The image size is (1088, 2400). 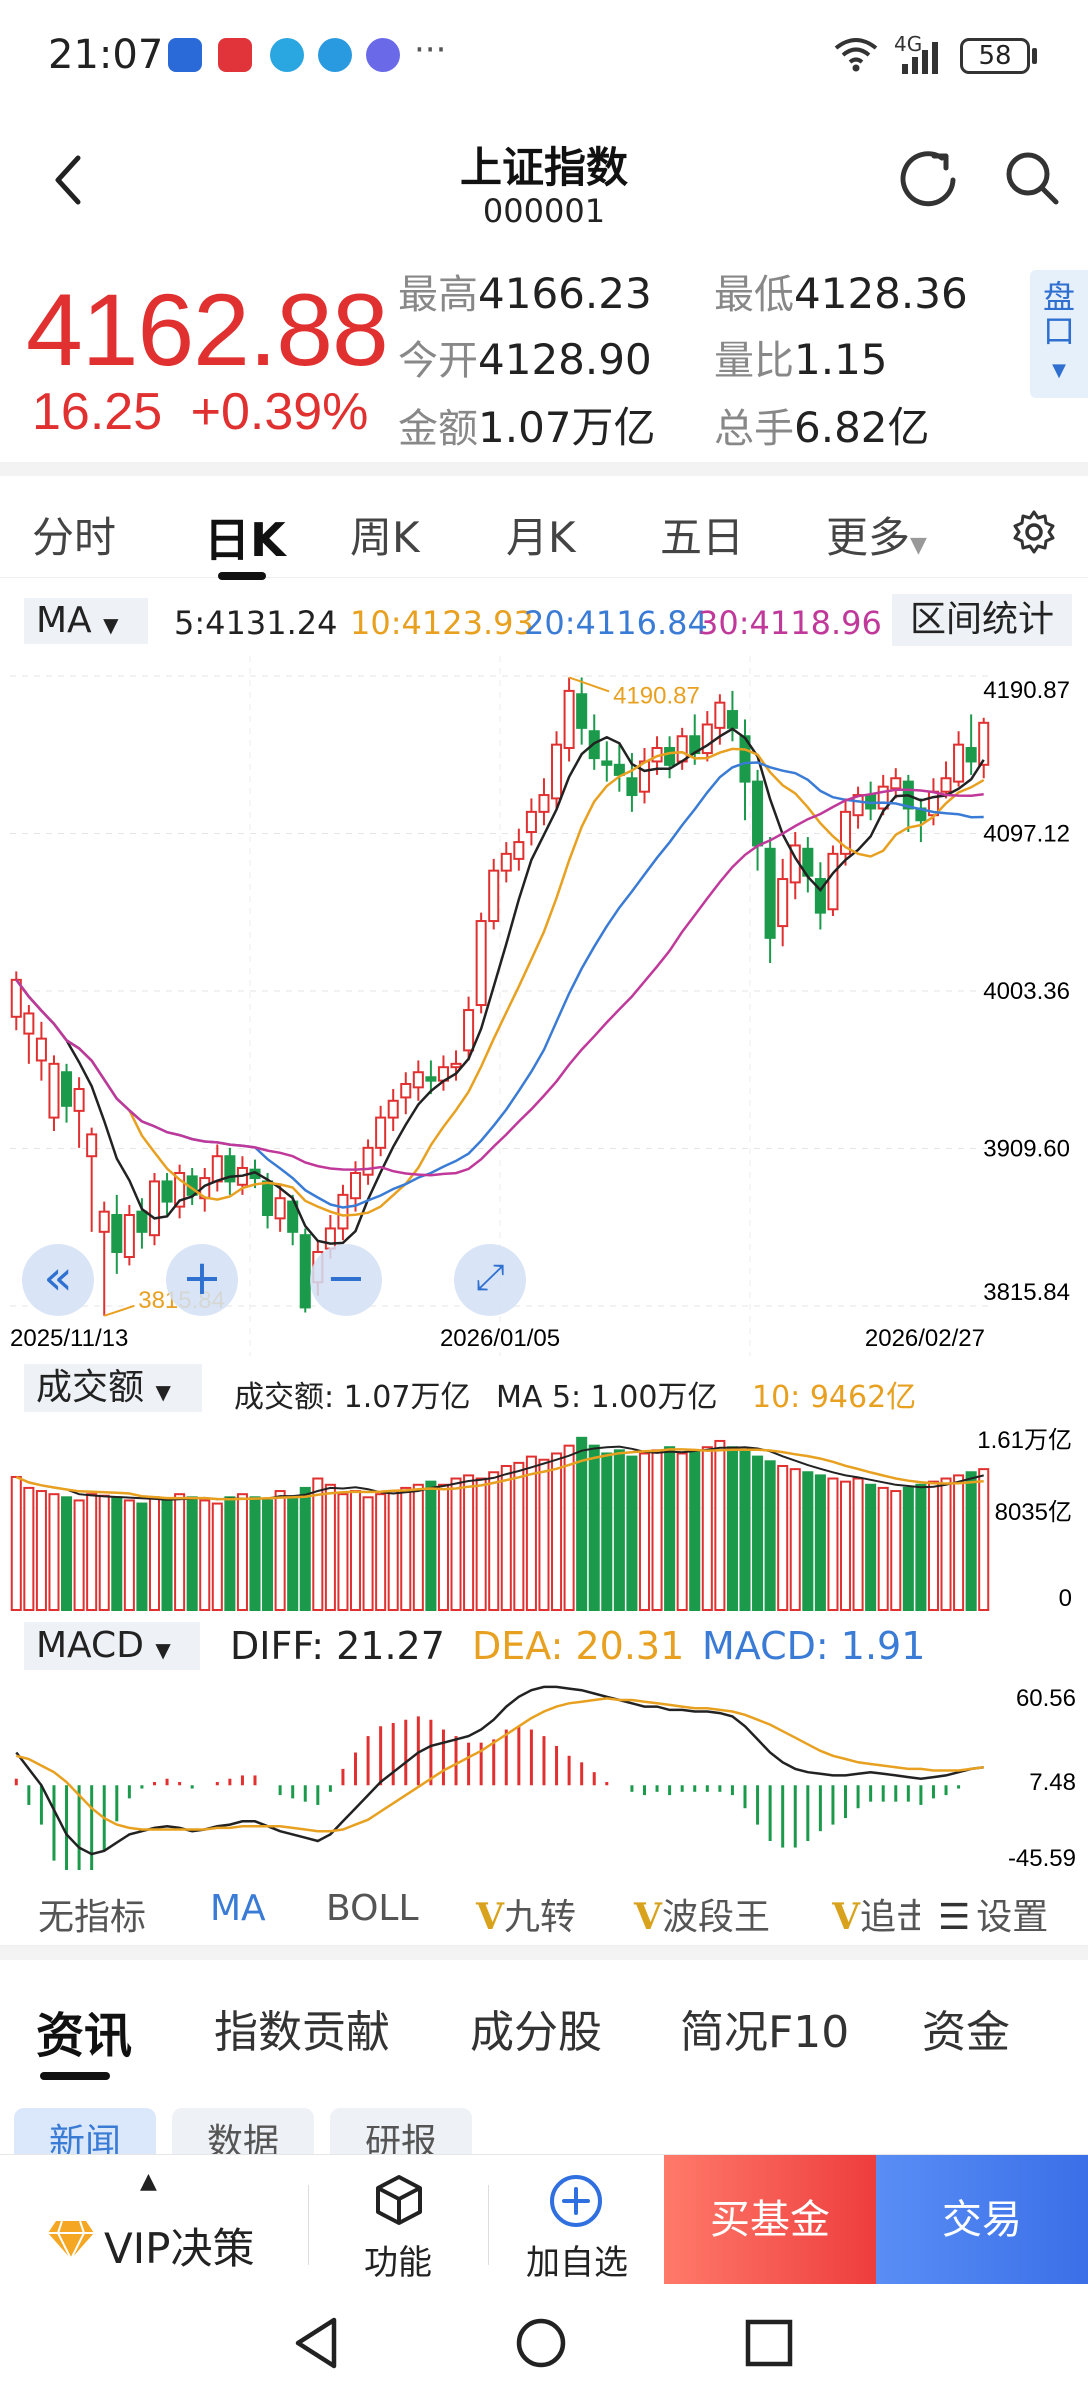 I want to click on tab-intraday: 分时, so click(x=74, y=537).